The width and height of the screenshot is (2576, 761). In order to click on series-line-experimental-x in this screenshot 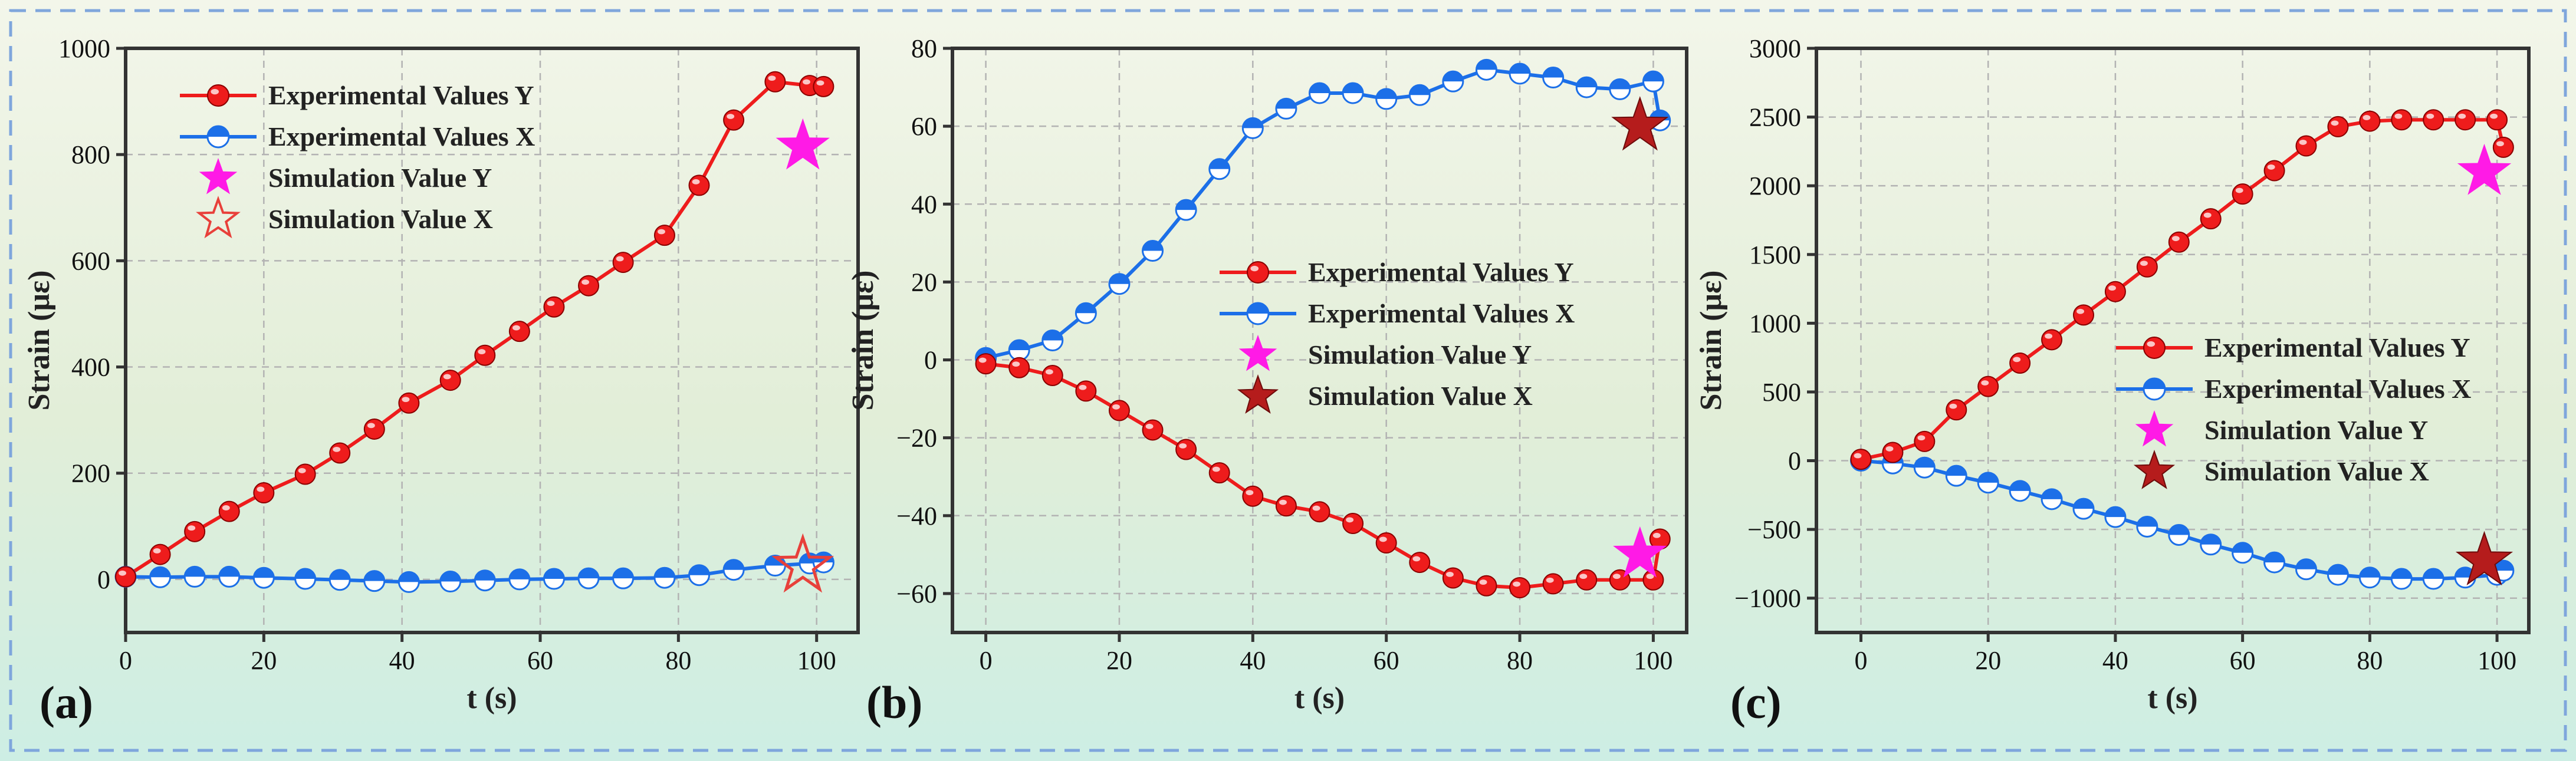, I will do `click(2183, 520)`.